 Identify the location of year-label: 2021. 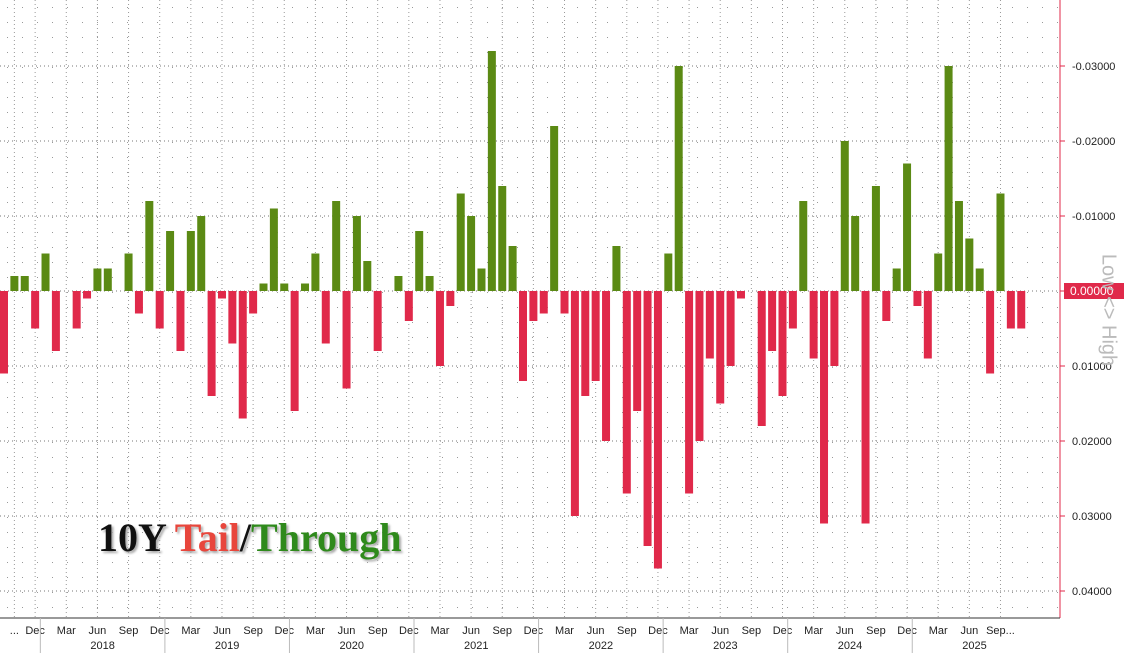
(476, 646).